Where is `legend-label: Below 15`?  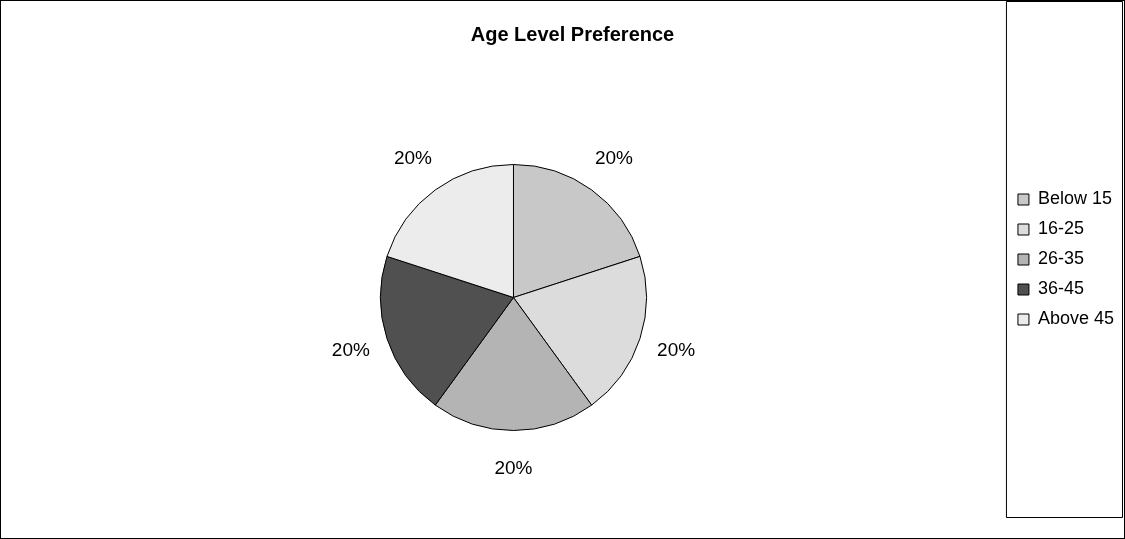
legend-label: Below 15 is located at coordinates (1074, 198).